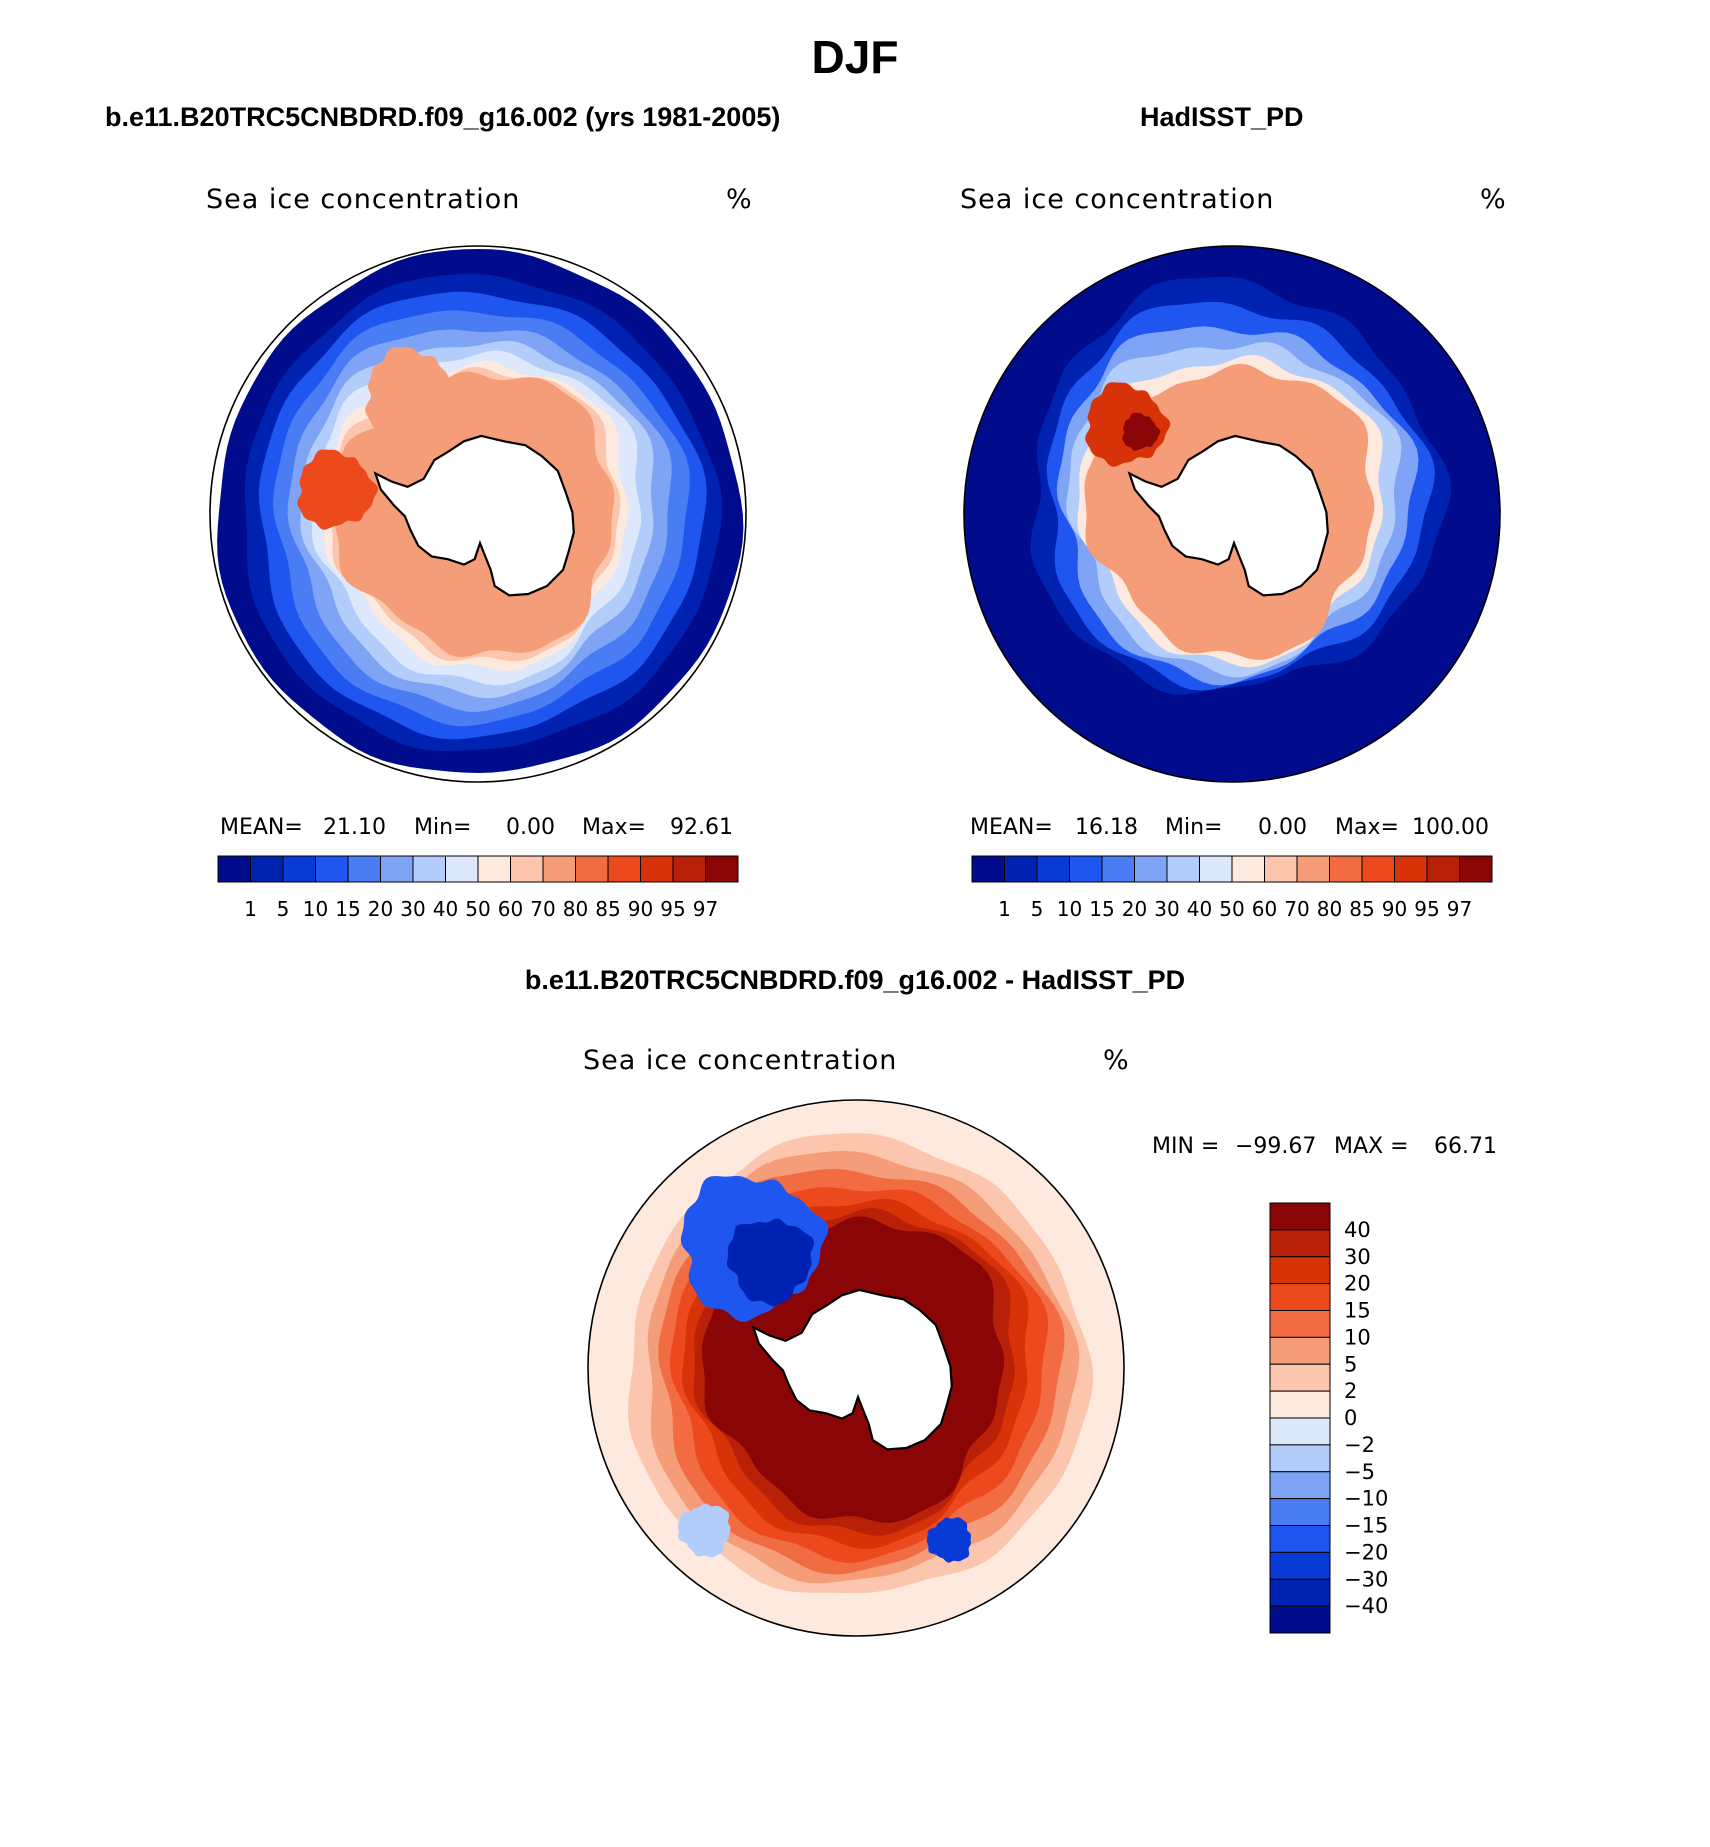 The width and height of the screenshot is (1710, 1847). I want to click on stat-max-value-model: 92.61, so click(701, 827).